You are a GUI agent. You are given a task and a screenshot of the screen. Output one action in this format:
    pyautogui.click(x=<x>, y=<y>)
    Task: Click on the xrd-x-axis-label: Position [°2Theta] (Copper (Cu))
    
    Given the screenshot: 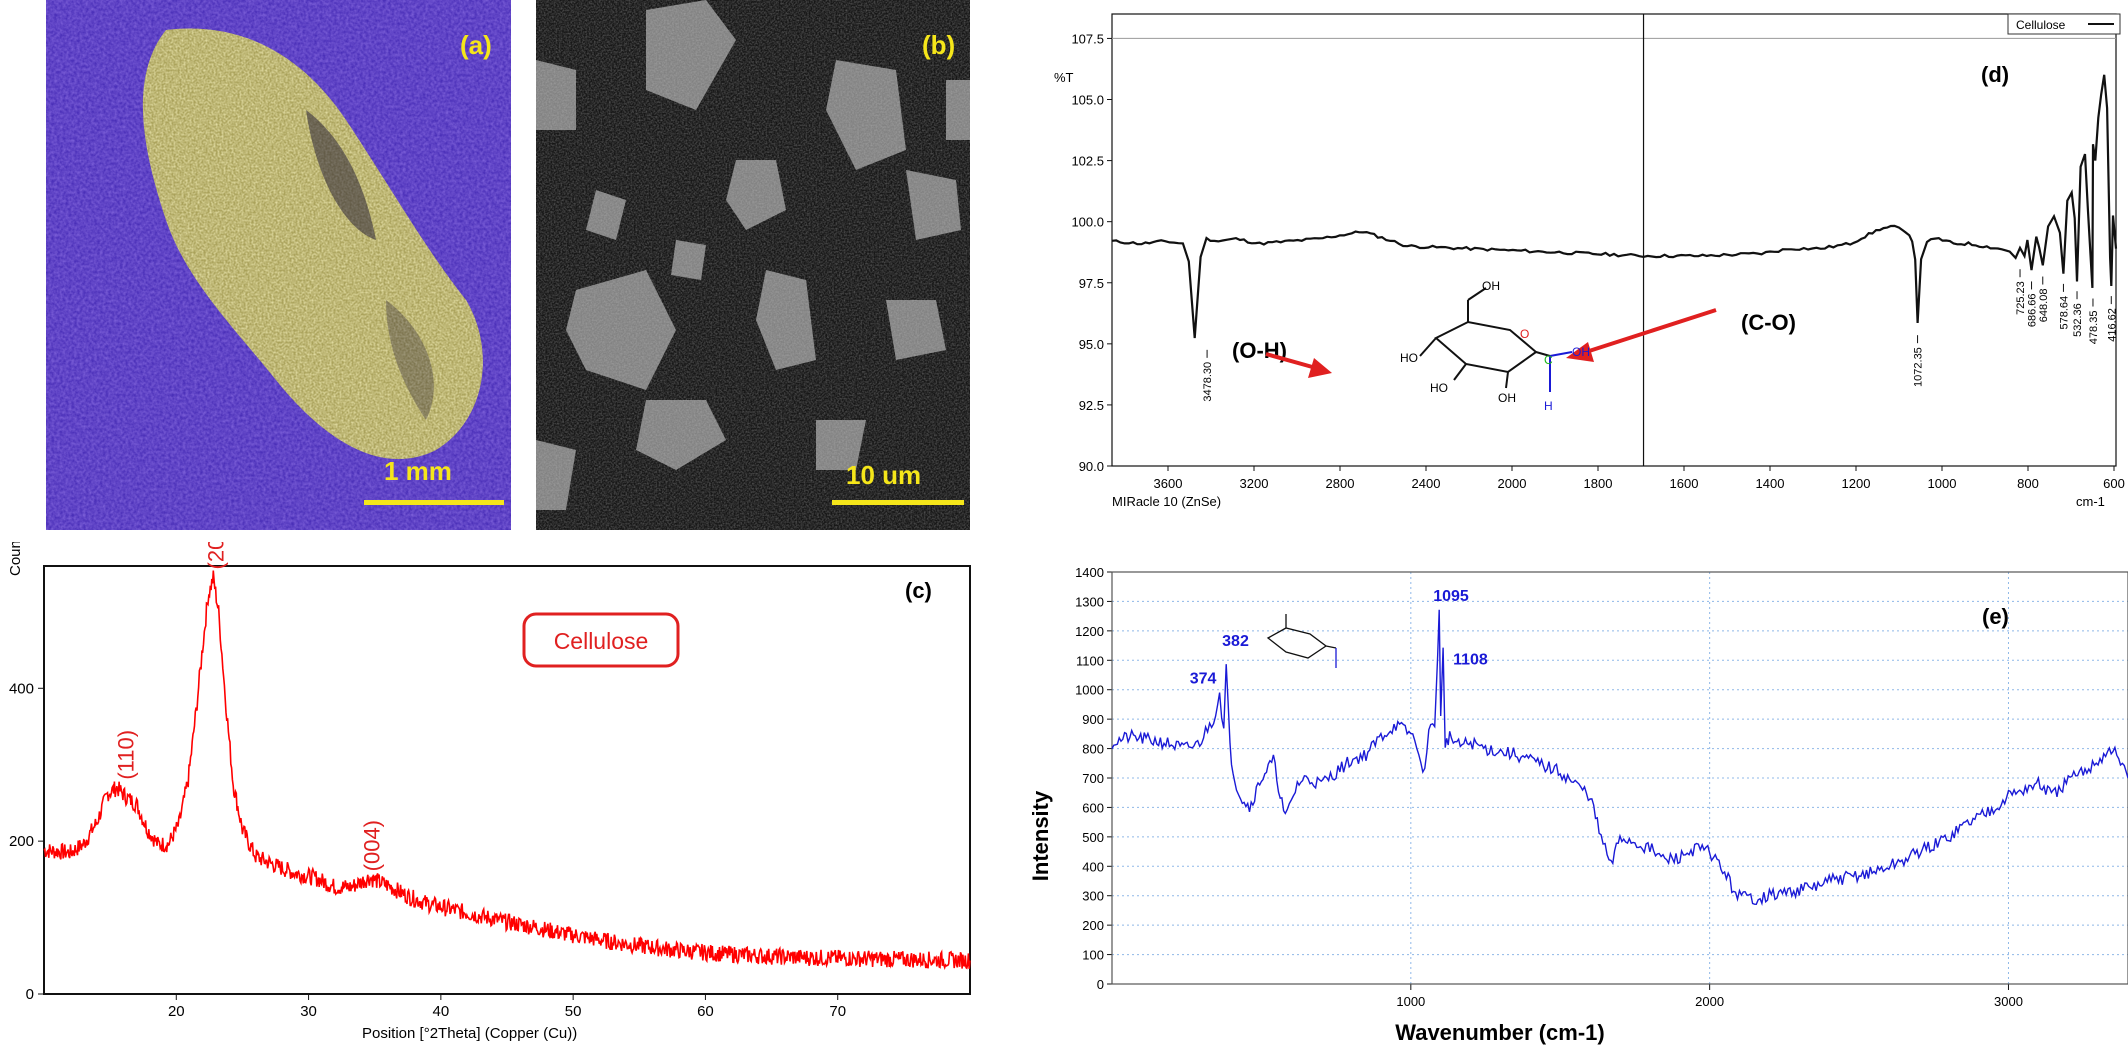 What is the action you would take?
    pyautogui.click(x=469, y=1033)
    